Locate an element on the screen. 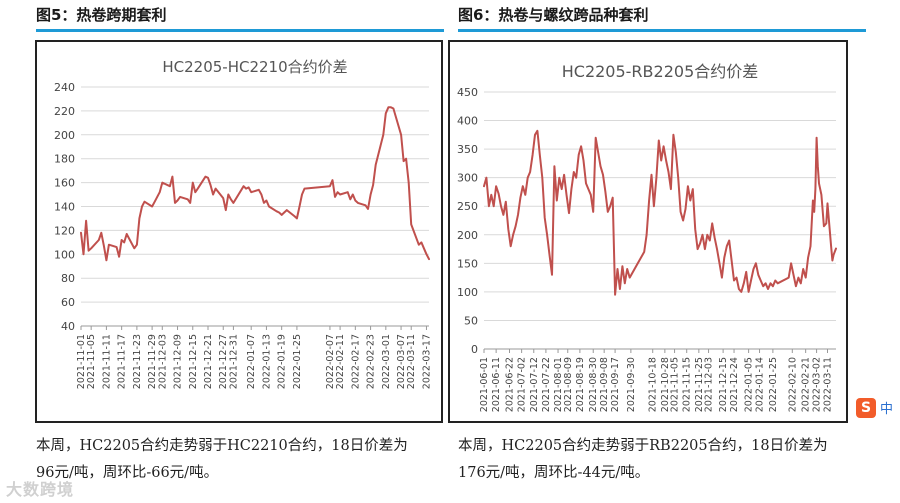  x-tick-label: 2022-03-02 is located at coordinates (817, 384).